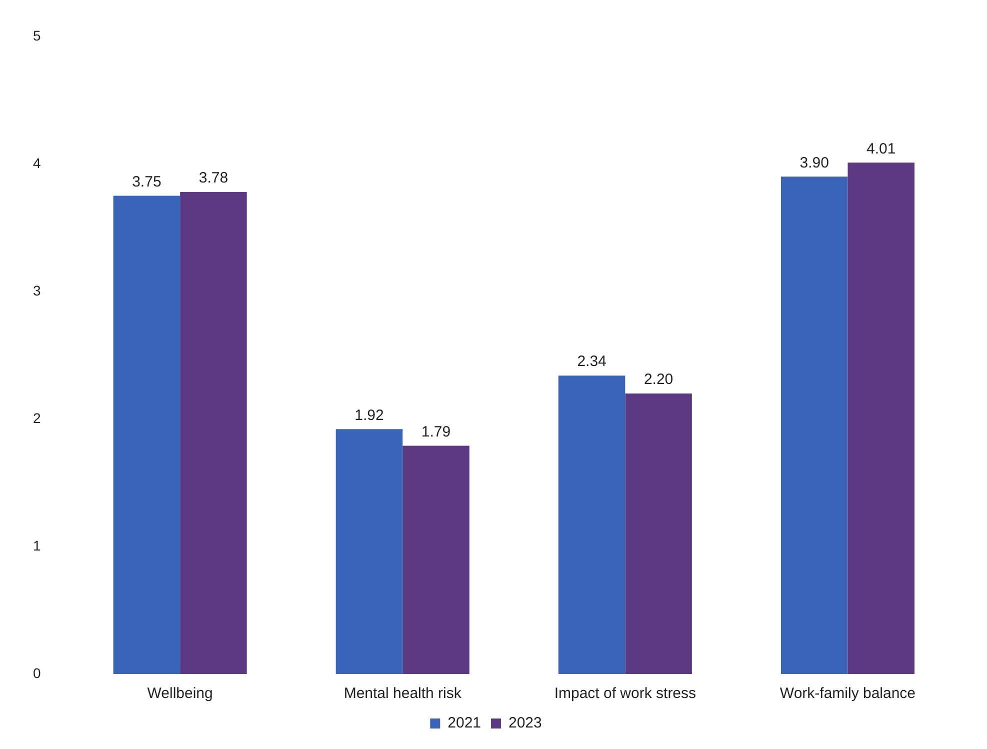  What do you see at coordinates (36, 672) in the screenshot?
I see `y-tick-label: 0` at bounding box center [36, 672].